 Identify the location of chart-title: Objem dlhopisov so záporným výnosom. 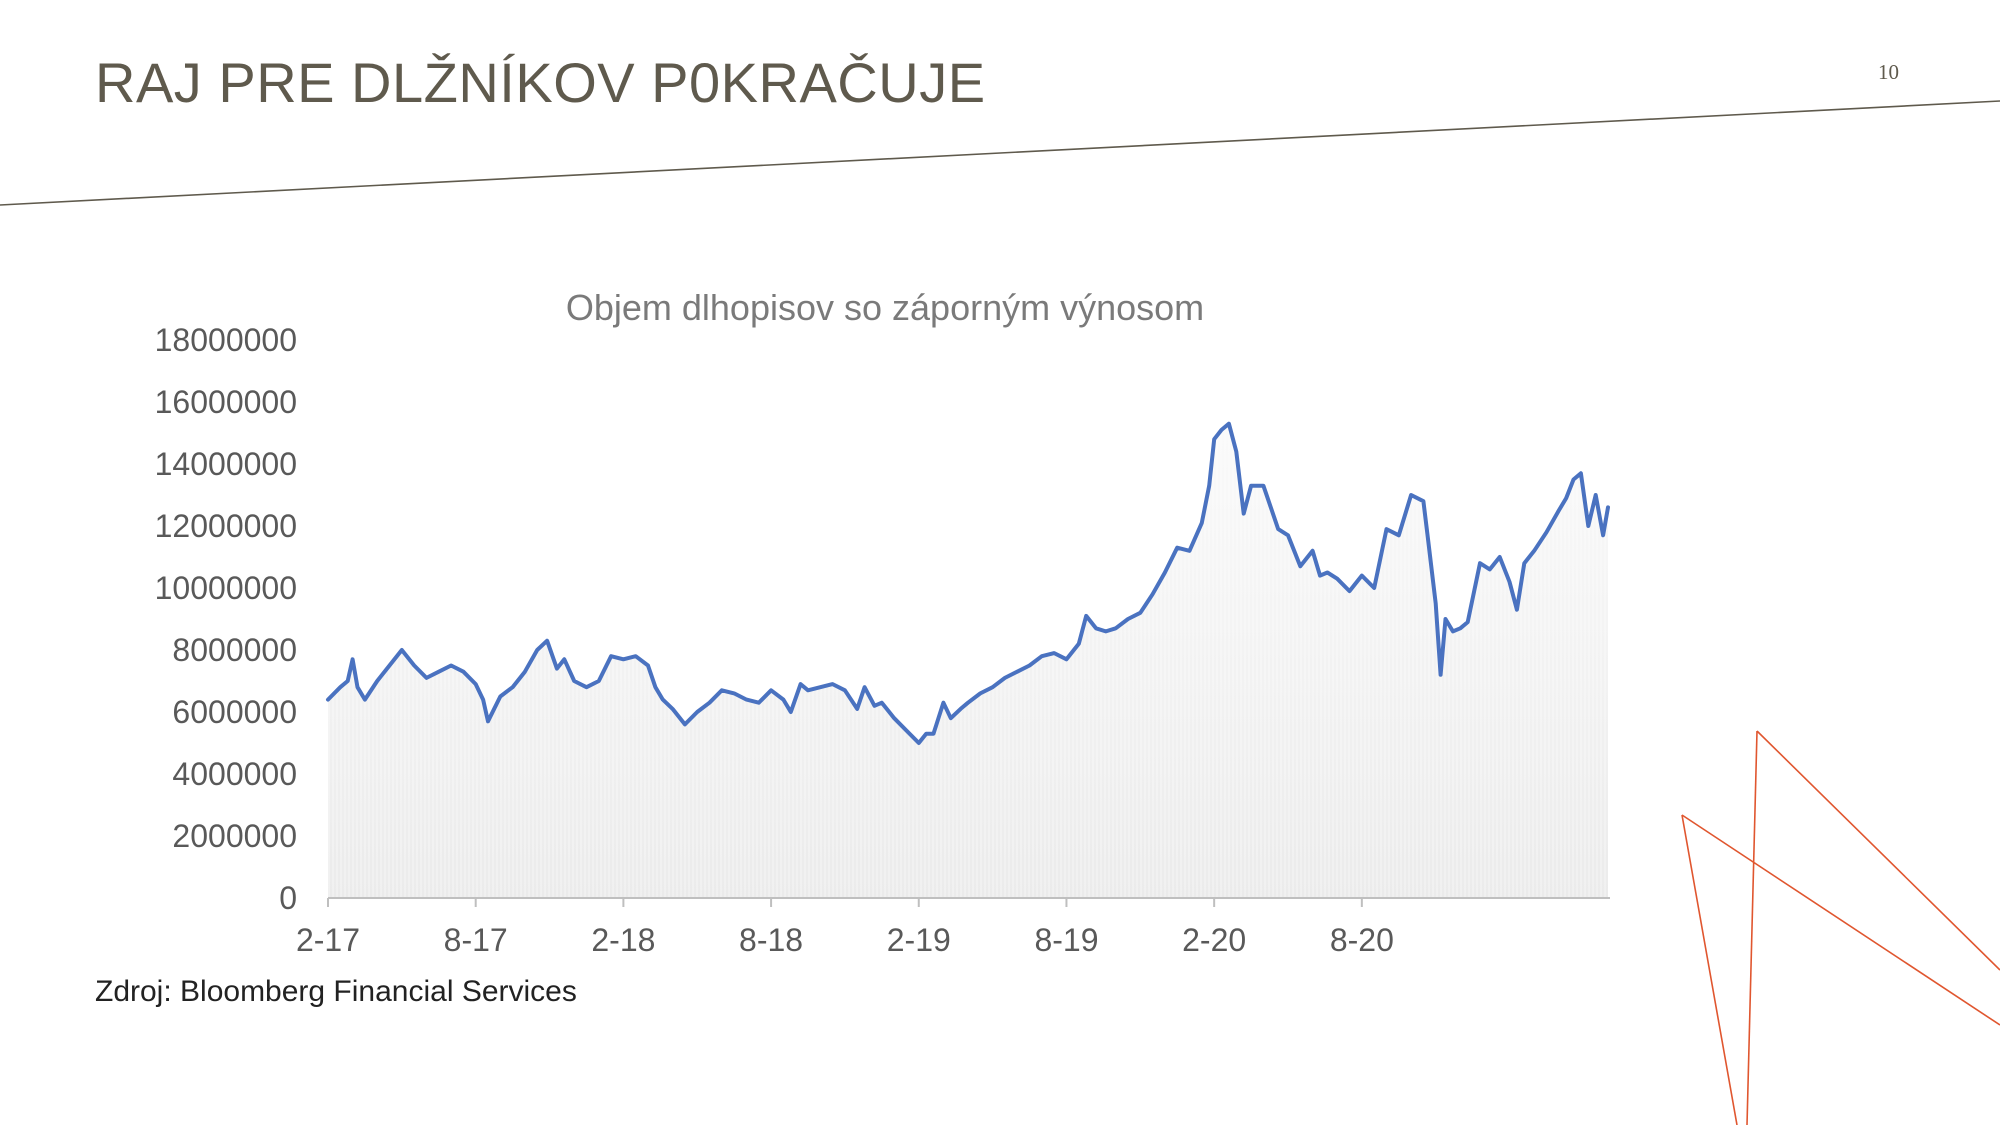
(885, 307).